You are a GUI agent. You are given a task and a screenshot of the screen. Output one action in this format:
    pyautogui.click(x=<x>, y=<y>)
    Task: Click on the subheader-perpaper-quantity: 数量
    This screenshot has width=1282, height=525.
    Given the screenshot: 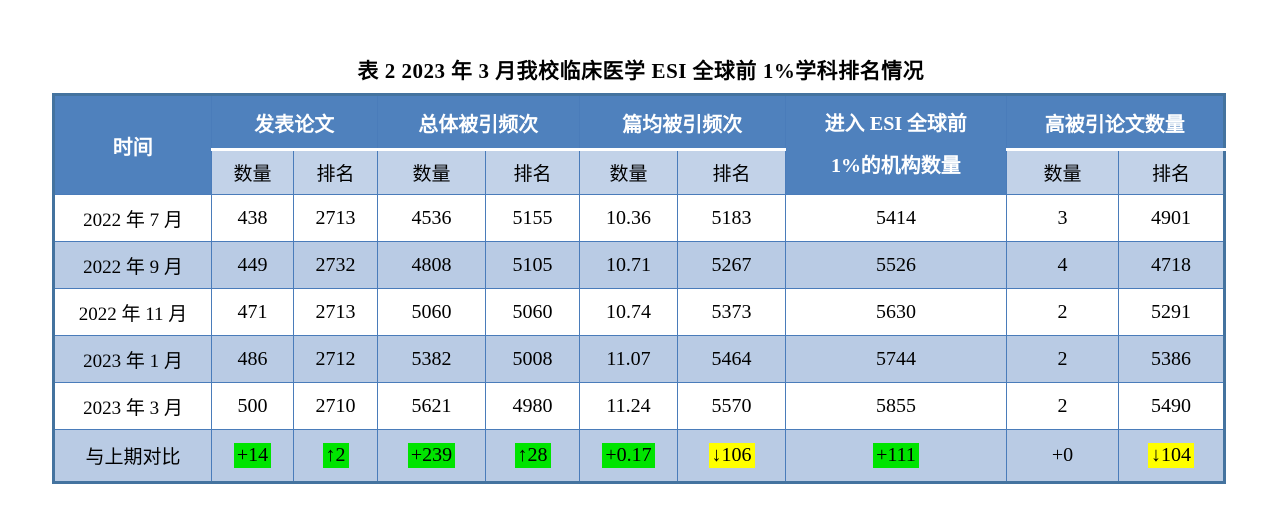 What is the action you would take?
    pyautogui.click(x=628, y=172)
    